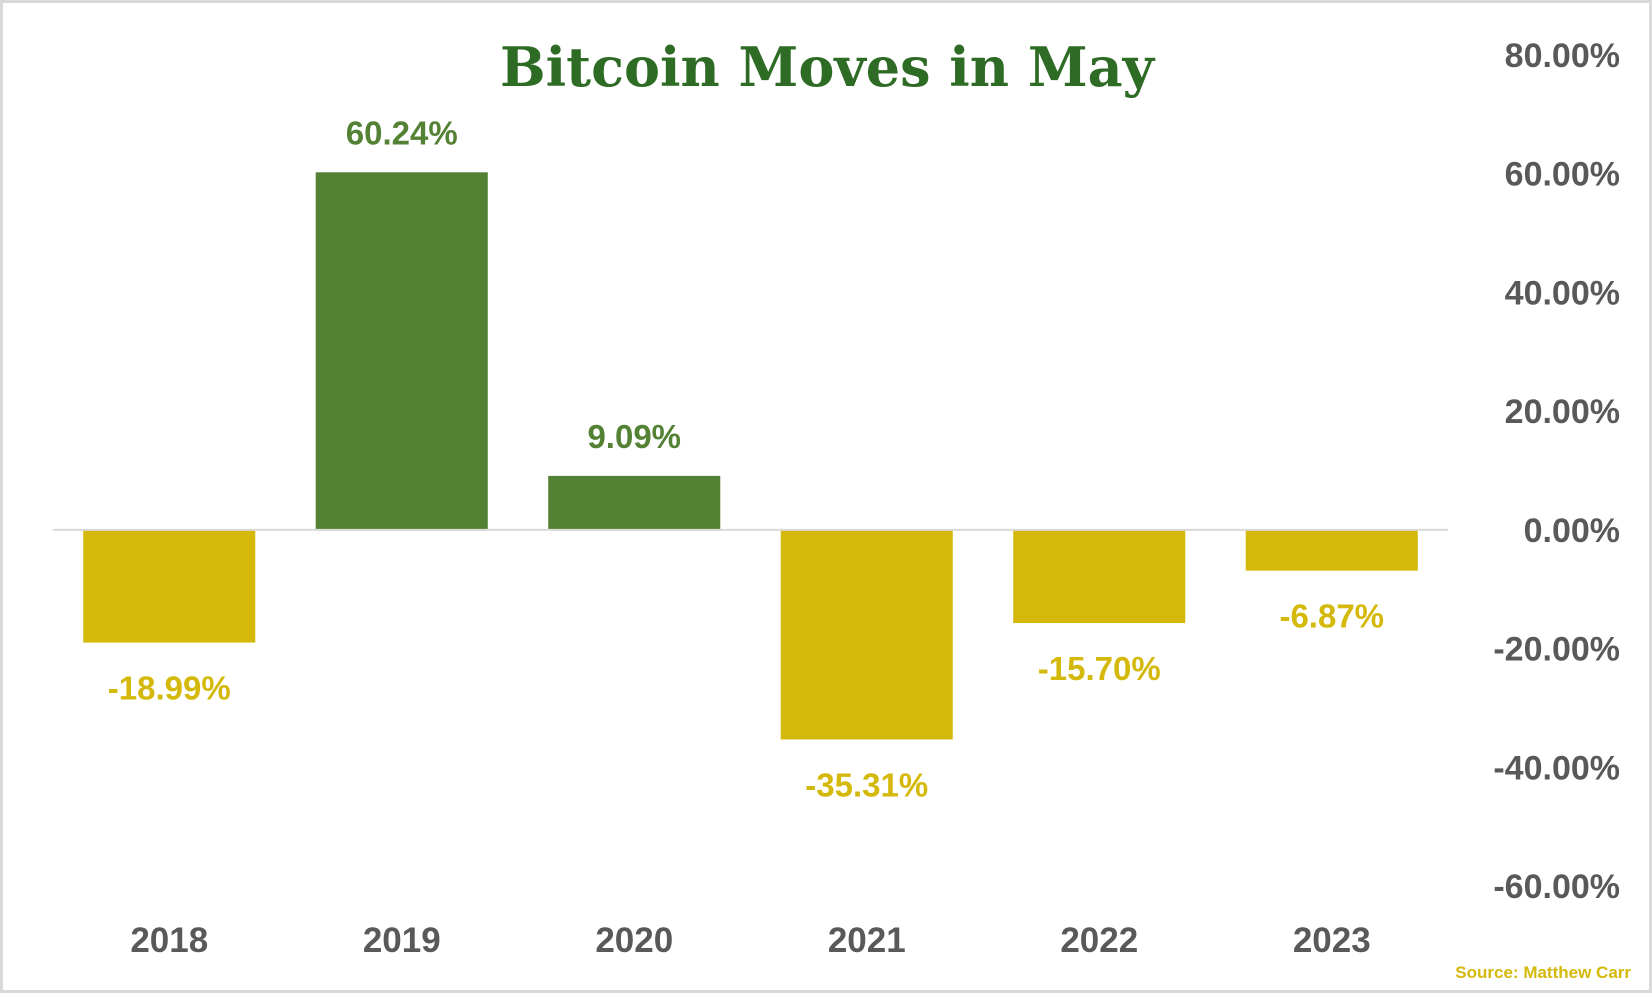 The image size is (1652, 996). I want to click on y-tick-label: 60.00%, so click(1562, 175).